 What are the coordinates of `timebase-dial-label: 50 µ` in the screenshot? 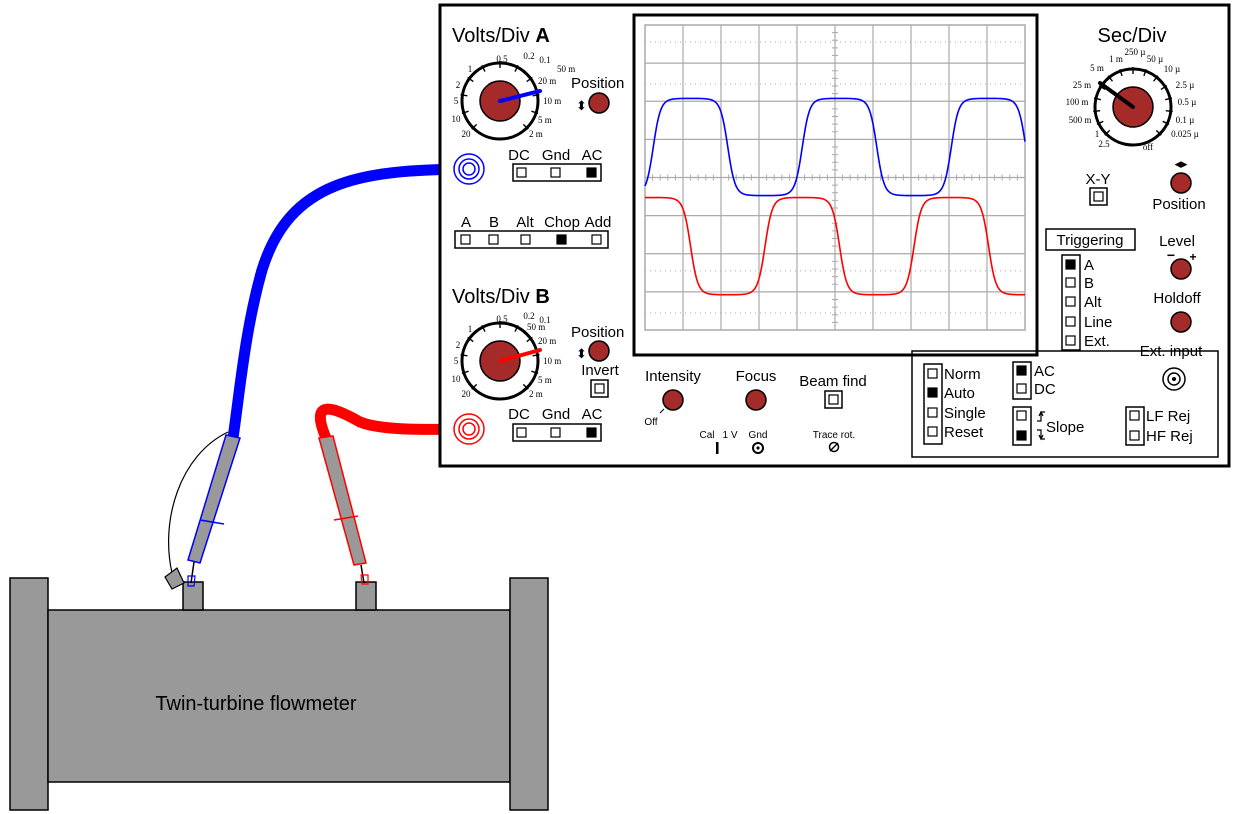 It's located at (1155, 59).